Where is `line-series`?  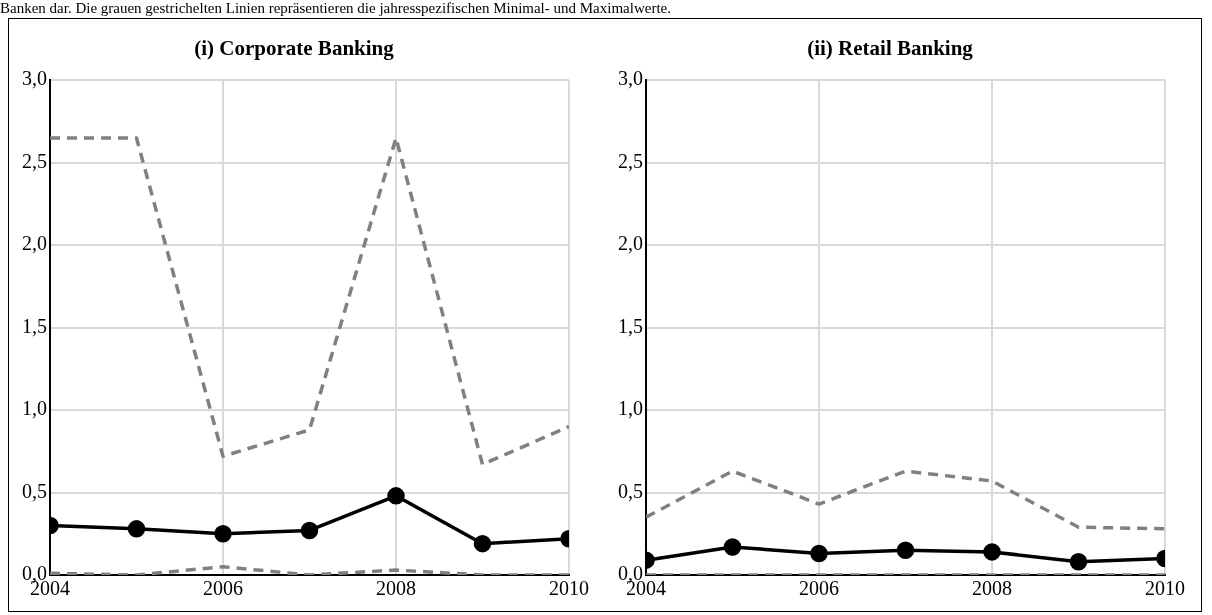
line-series is located at coordinates (905, 500).